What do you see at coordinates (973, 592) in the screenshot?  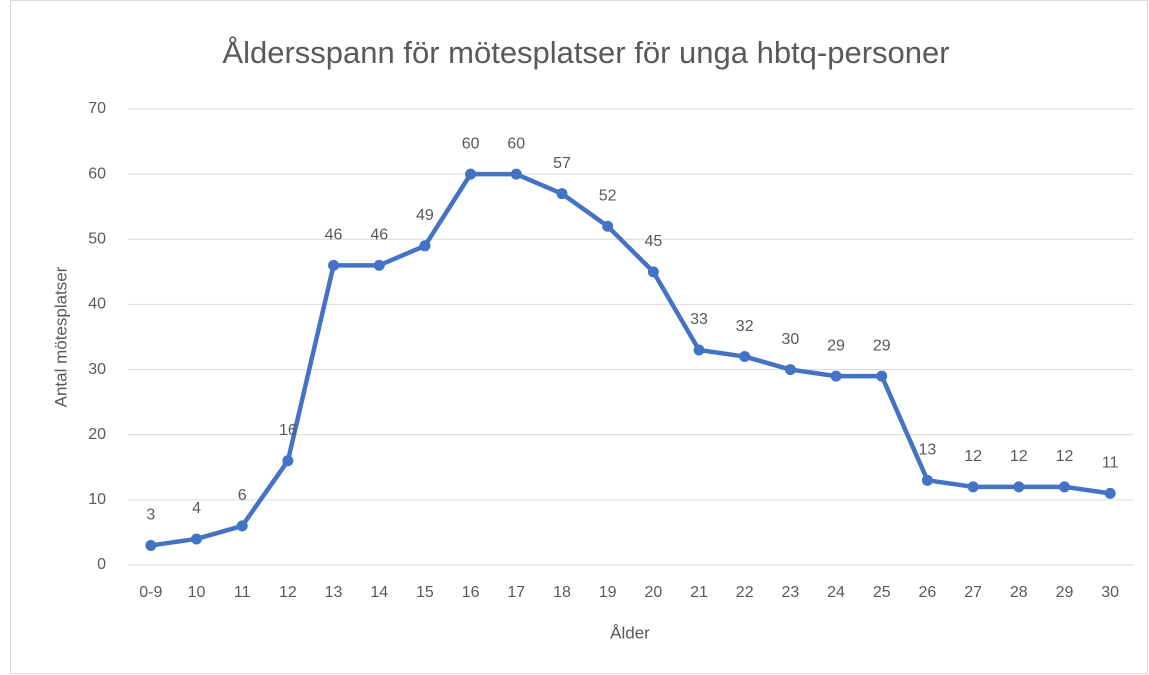 I see `x-tick-label: 27` at bounding box center [973, 592].